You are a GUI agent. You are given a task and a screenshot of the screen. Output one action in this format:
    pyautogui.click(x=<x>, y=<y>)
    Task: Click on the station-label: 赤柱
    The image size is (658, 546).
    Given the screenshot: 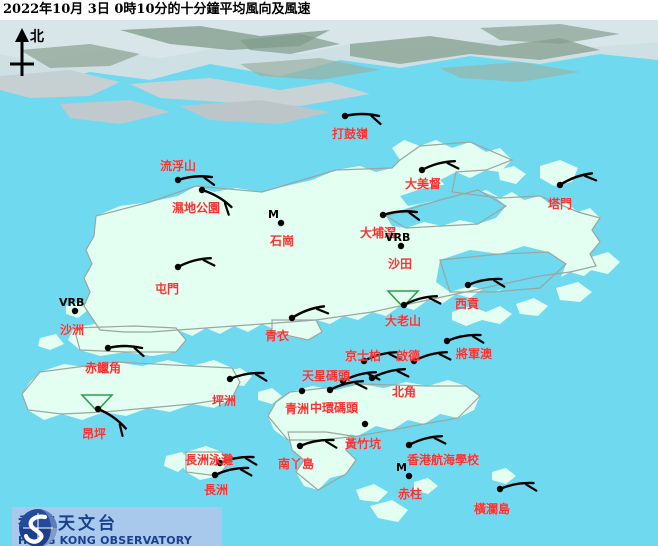 What is the action you would take?
    pyautogui.click(x=410, y=494)
    